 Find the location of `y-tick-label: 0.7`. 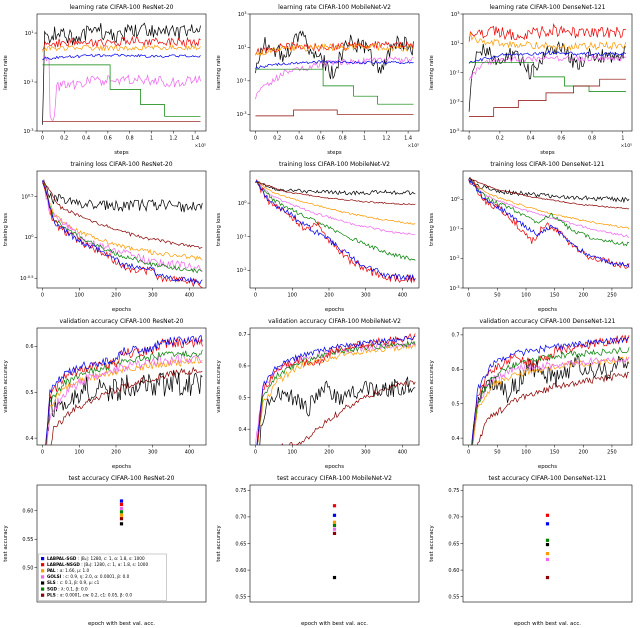

y-tick-label: 0.7 is located at coordinates (243, 335).